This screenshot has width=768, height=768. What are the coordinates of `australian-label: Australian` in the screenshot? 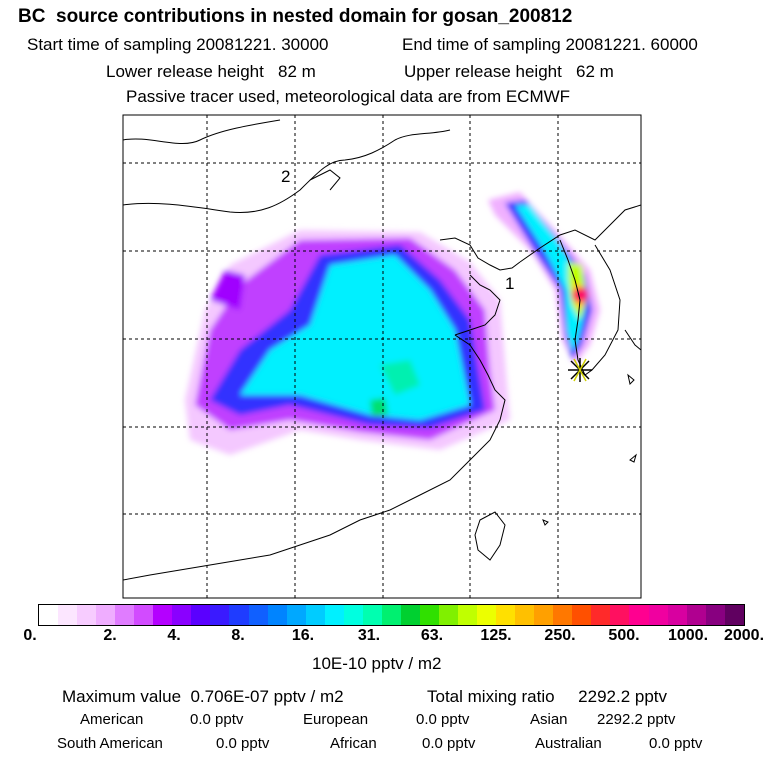 It's located at (568, 743).